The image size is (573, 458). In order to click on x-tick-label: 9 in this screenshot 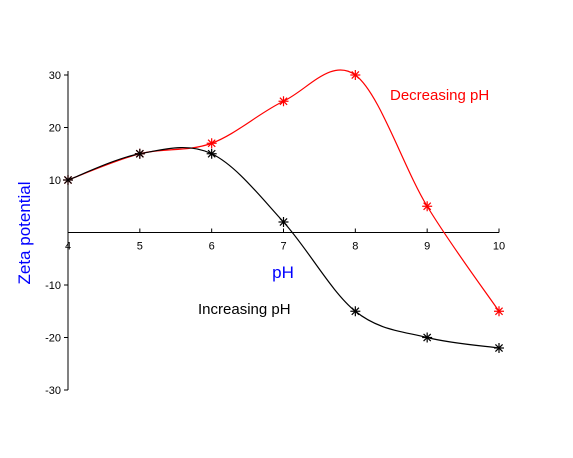, I will do `click(427, 247)`.